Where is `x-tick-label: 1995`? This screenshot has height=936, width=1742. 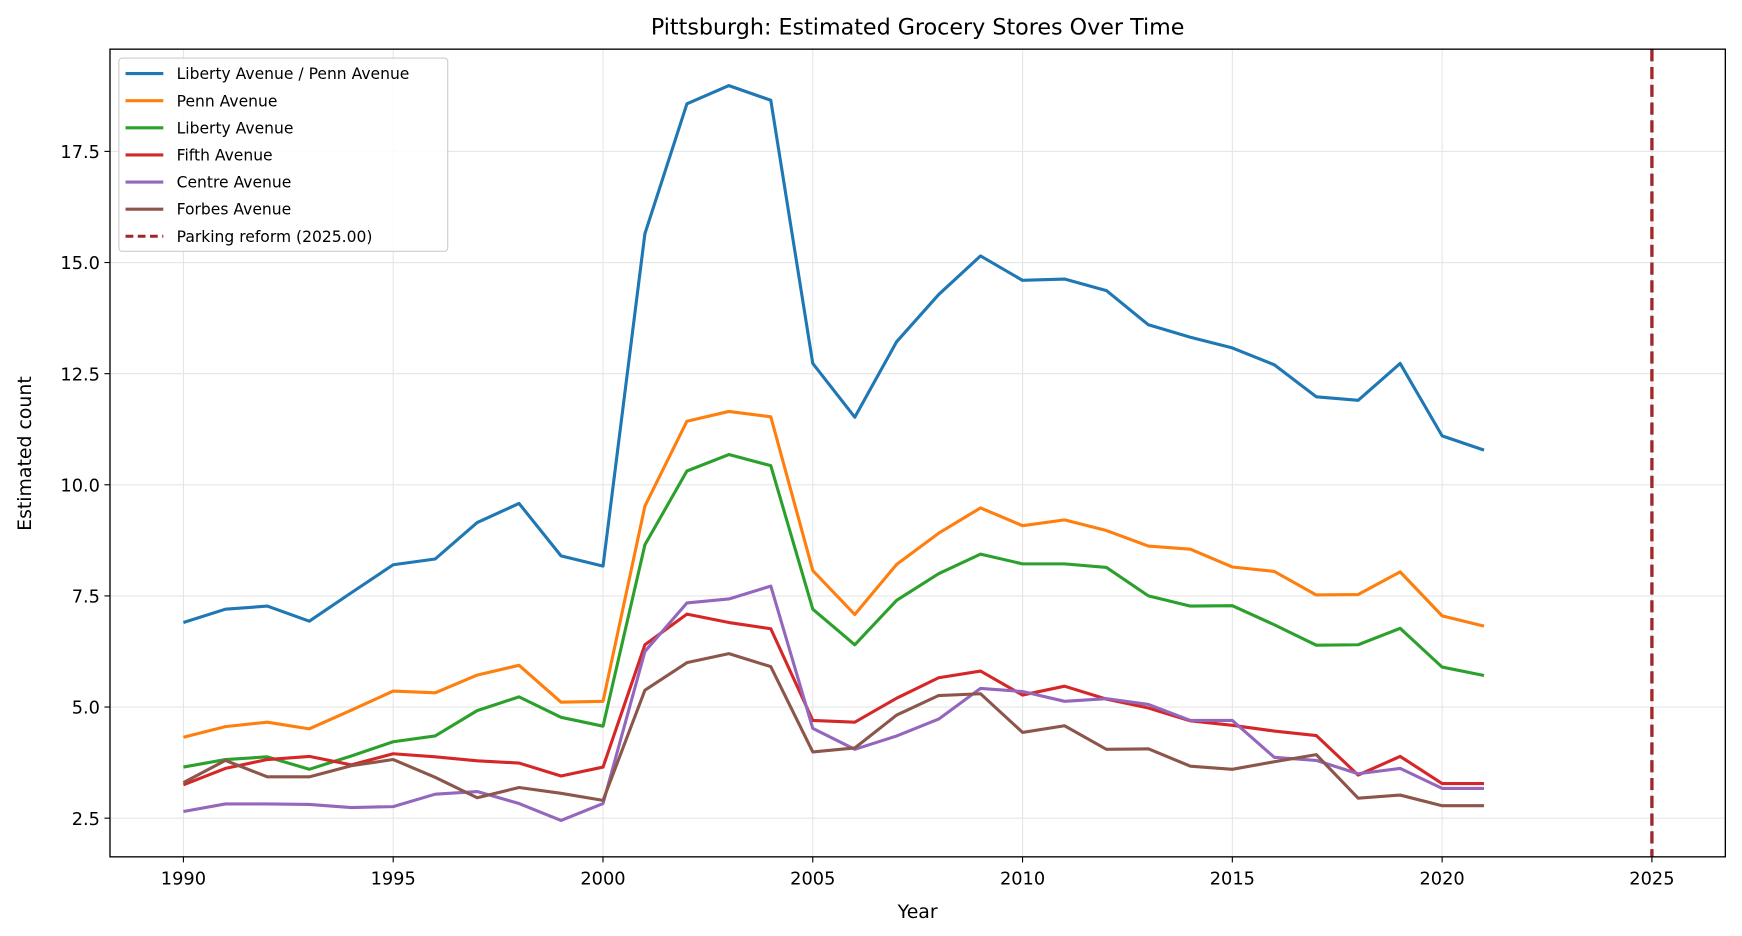
x-tick-label: 1995 is located at coordinates (393, 880).